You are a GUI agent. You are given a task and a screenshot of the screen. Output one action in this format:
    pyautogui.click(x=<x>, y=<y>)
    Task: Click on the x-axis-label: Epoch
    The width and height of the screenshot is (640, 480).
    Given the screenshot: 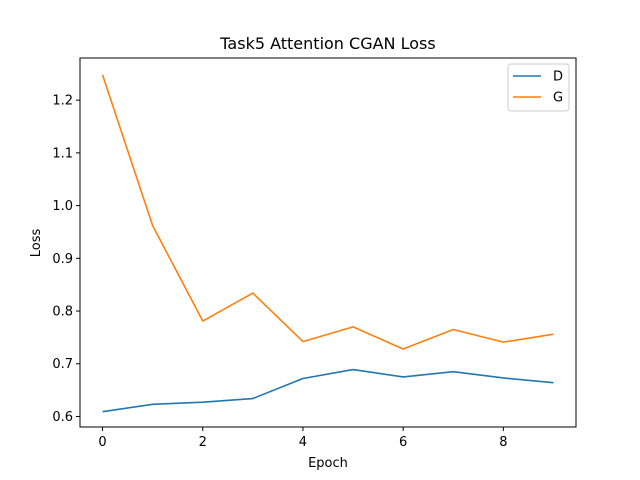 What is the action you would take?
    pyautogui.click(x=328, y=463)
    